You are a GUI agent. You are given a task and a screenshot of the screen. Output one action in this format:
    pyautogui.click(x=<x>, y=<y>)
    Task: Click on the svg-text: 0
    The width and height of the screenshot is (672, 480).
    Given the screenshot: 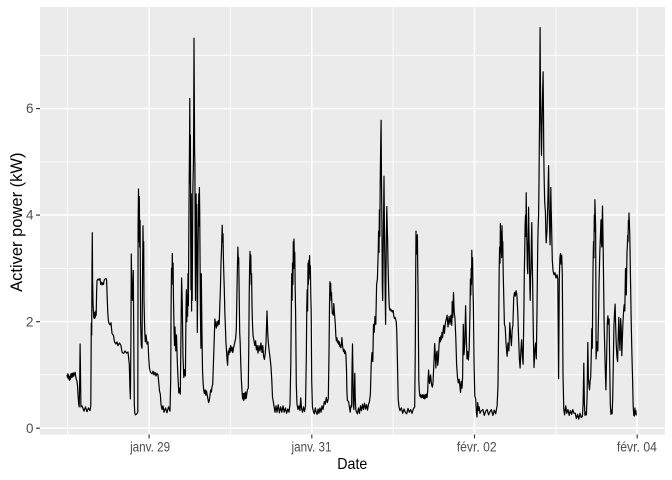 What is the action you would take?
    pyautogui.click(x=29, y=428)
    